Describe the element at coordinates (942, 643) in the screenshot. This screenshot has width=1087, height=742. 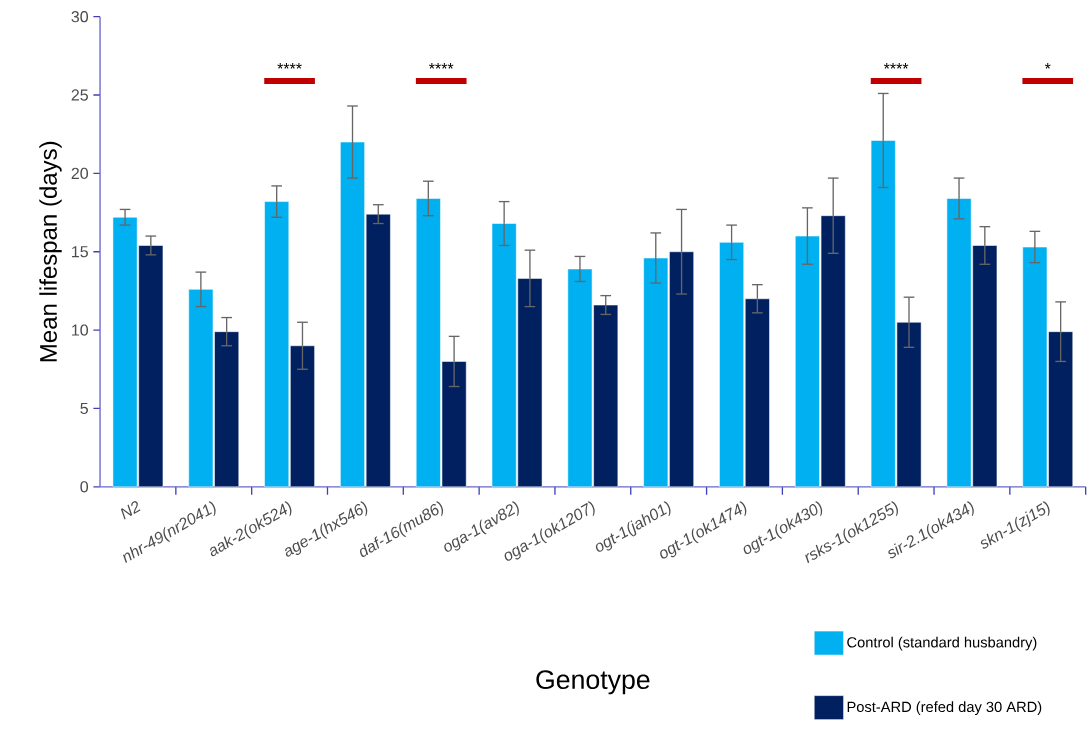
I see `legend-label: Control (standard husbandry)` at that location.